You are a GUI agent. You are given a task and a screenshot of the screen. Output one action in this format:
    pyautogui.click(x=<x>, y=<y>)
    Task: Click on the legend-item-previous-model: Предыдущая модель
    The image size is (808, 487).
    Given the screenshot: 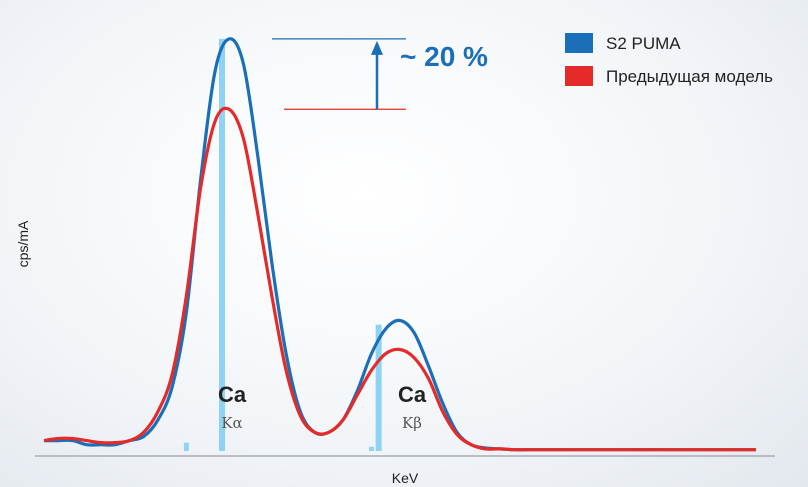 What is the action you would take?
    pyautogui.click(x=669, y=76)
    